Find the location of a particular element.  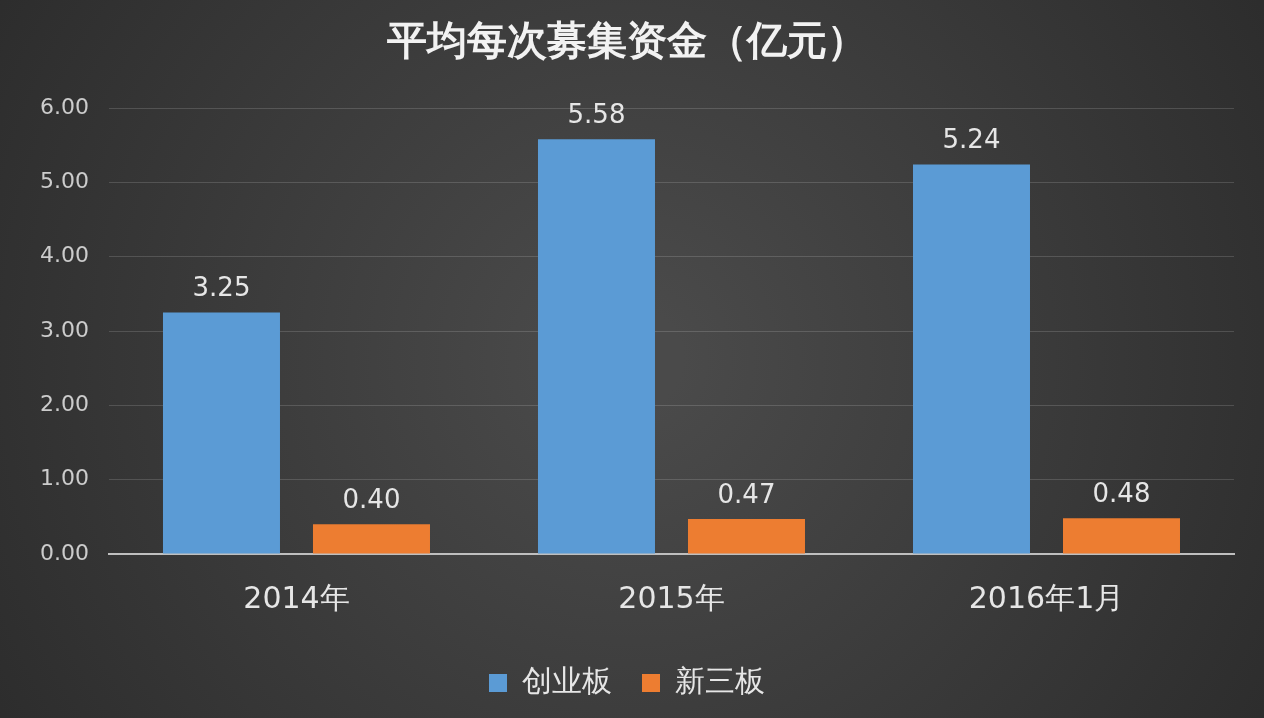

data-label: 0.48 is located at coordinates (1121, 493).